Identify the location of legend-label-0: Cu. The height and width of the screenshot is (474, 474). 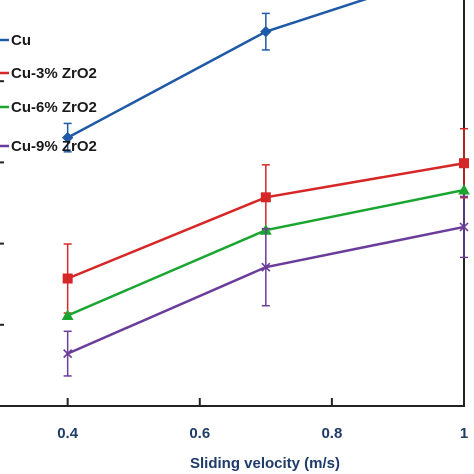
(21, 40).